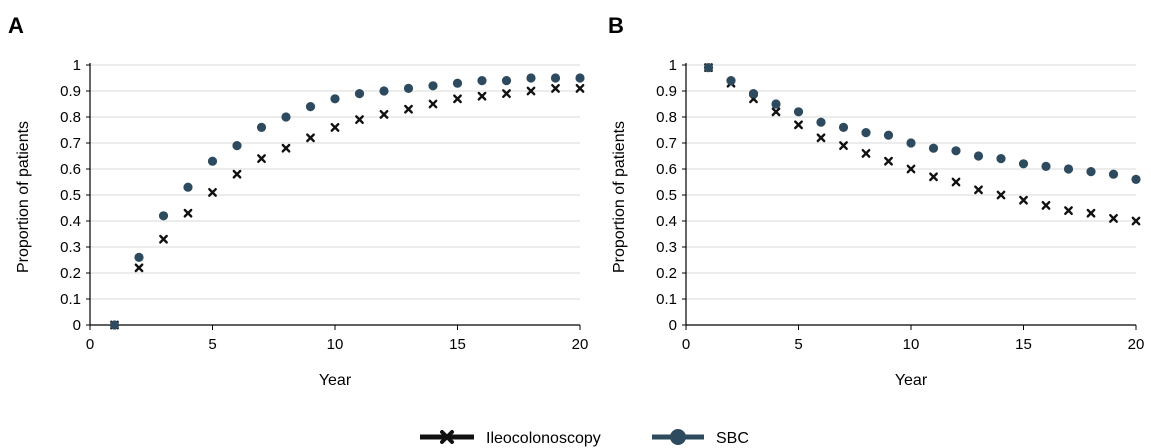 The height and width of the screenshot is (448, 1151). Describe the element at coordinates (70, 117) in the screenshot. I see `y-tick-label: 0.8` at that location.